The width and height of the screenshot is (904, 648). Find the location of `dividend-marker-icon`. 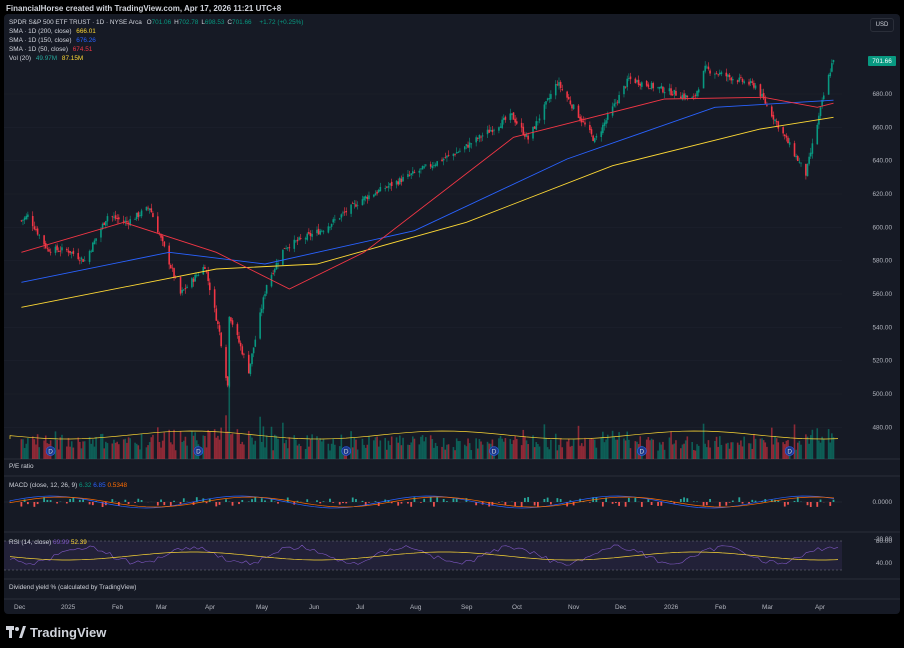

dividend-marker-icon is located at coordinates (50, 451).